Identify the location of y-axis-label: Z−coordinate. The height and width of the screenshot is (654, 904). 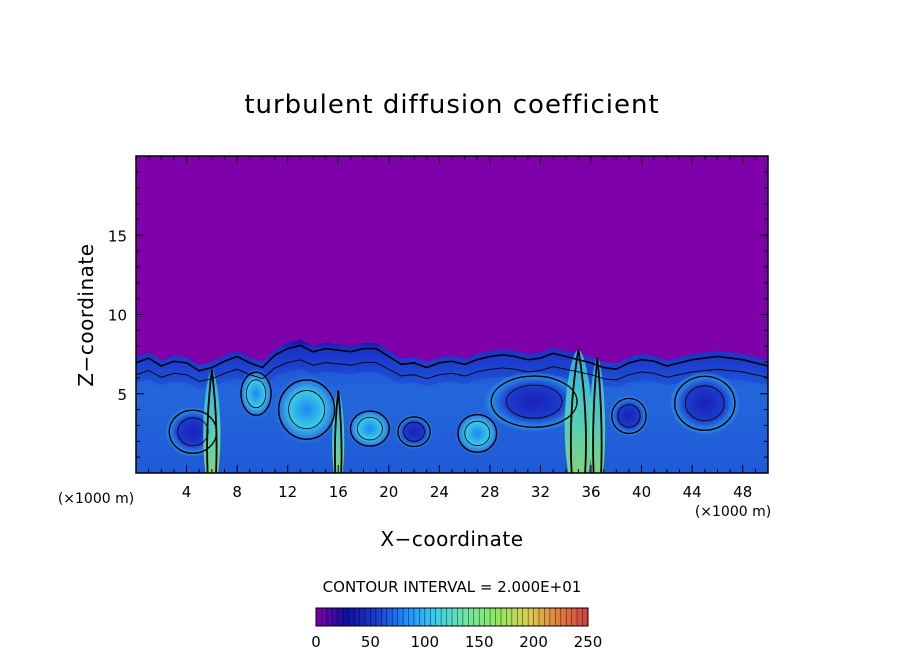
(86, 314).